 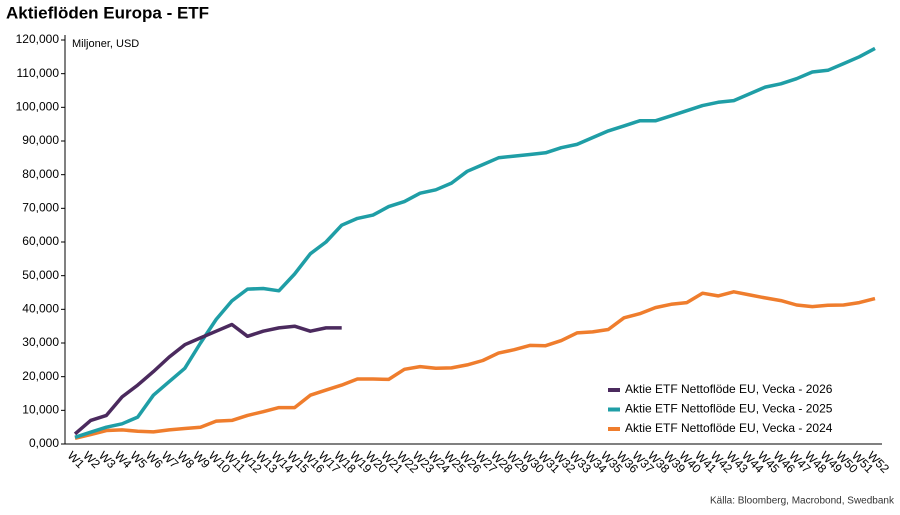 I want to click on legend-label: Aktie ETF Nettoflöde EU, Vecka - 2024, so click(x=729, y=428).